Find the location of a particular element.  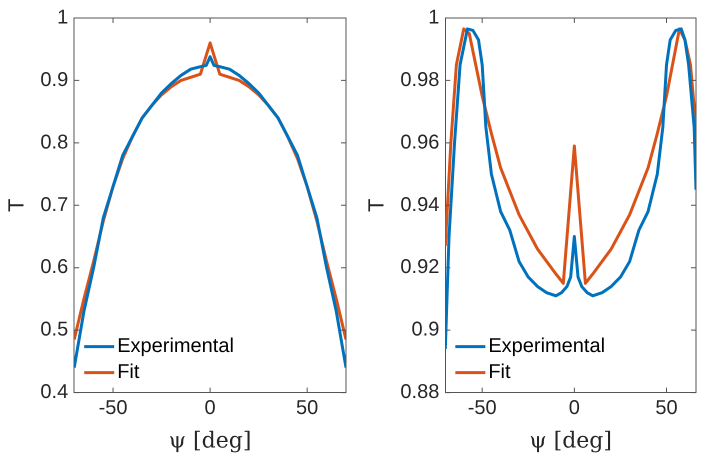

y-tick-label: 0.8 is located at coordinates (54, 142).